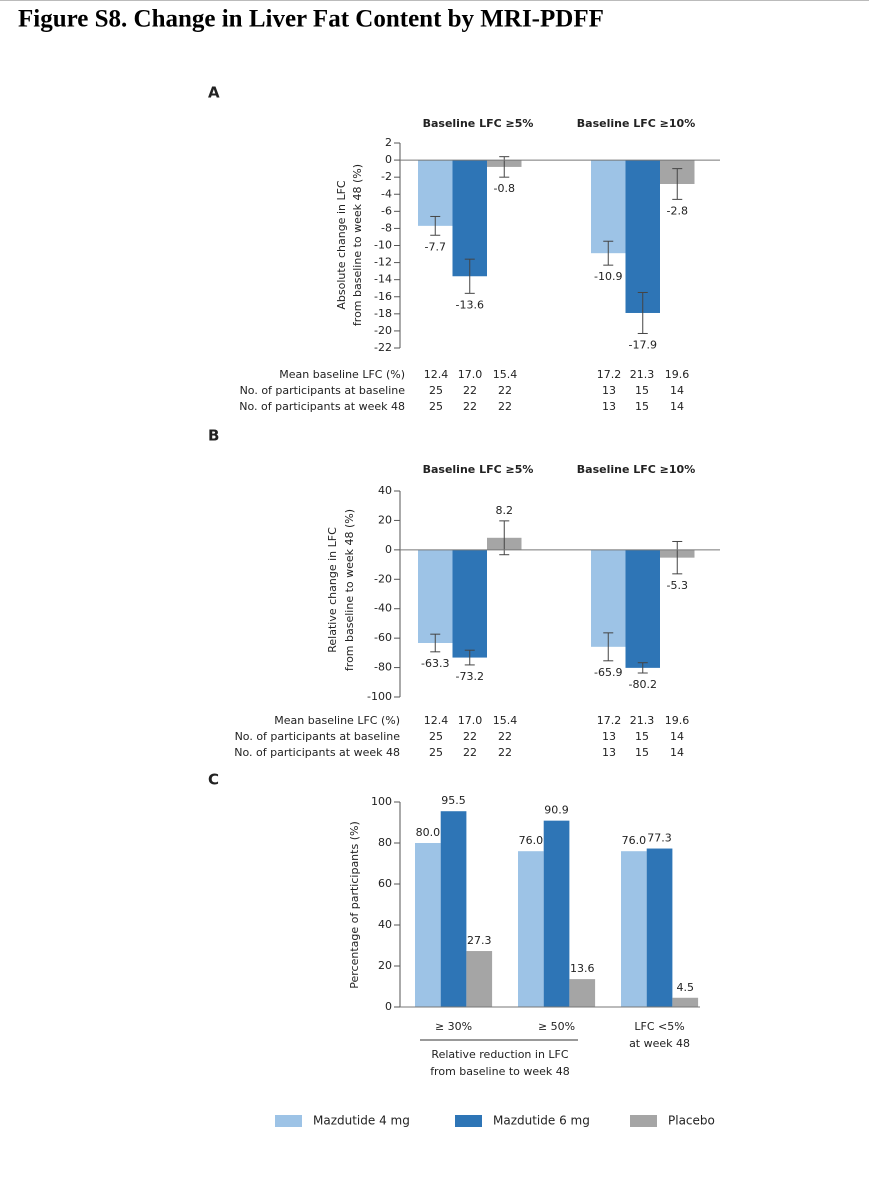 This screenshot has height=1178, width=869. Describe the element at coordinates (499, 1054) in the screenshot. I see `group-label: Relative reduction in LFC` at that location.